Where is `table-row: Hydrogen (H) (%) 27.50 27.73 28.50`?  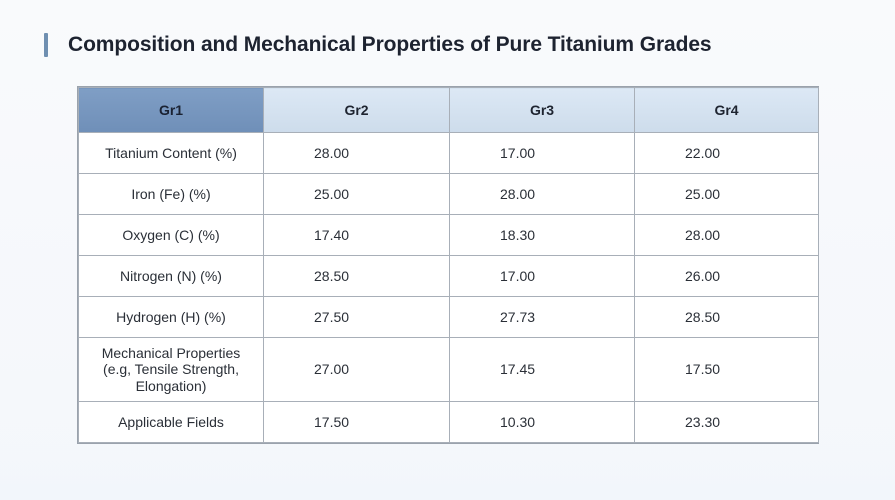
table-row: Hydrogen (H) (%) 27.50 27.73 28.50 is located at coordinates (448, 317).